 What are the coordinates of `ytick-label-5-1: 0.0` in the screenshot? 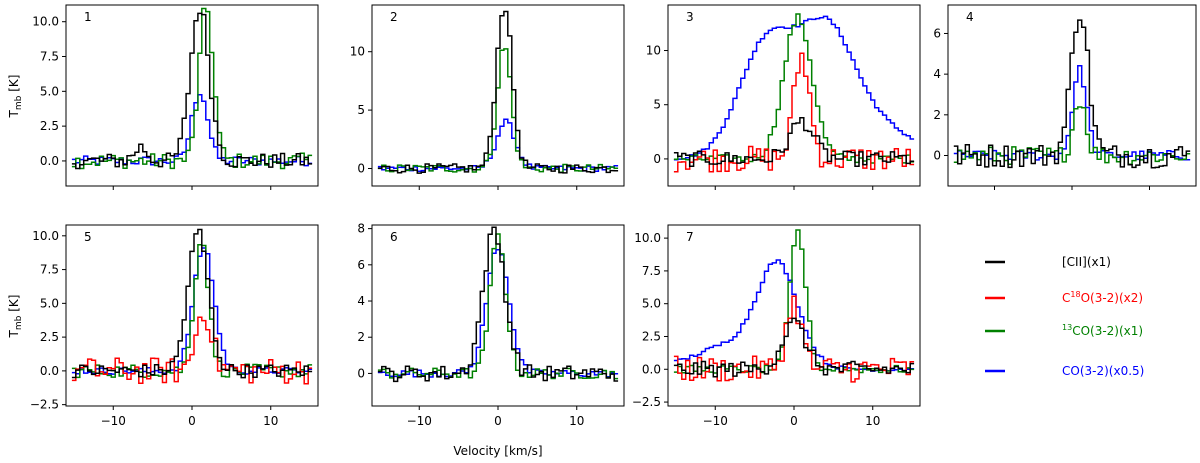 It's located at (49, 371).